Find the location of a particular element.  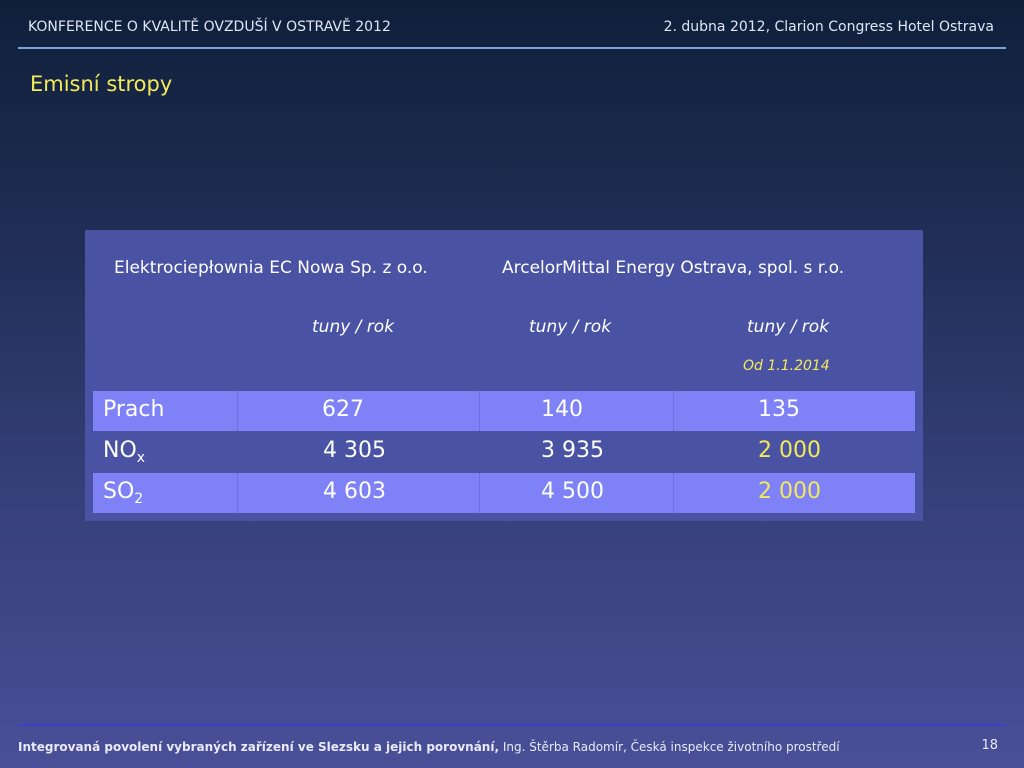

row-label: SO2 is located at coordinates (123, 492).